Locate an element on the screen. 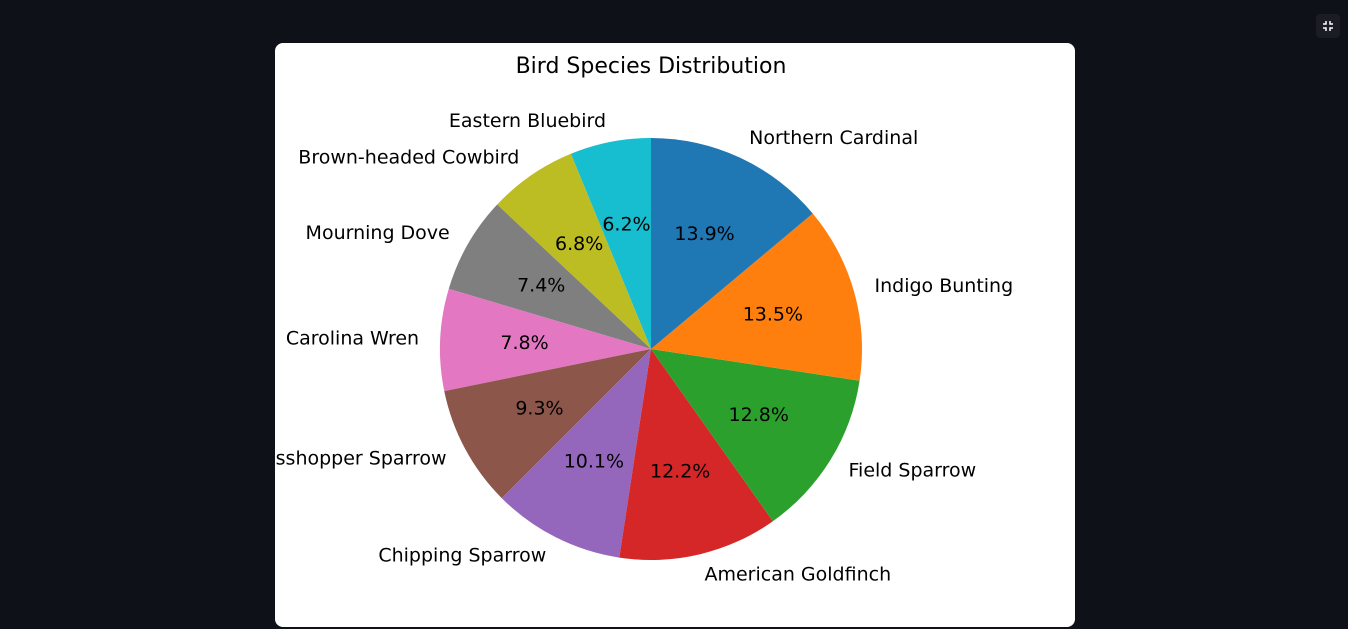  pct-label-grasshopper-sparrow: 9.3% is located at coordinates (539, 408).